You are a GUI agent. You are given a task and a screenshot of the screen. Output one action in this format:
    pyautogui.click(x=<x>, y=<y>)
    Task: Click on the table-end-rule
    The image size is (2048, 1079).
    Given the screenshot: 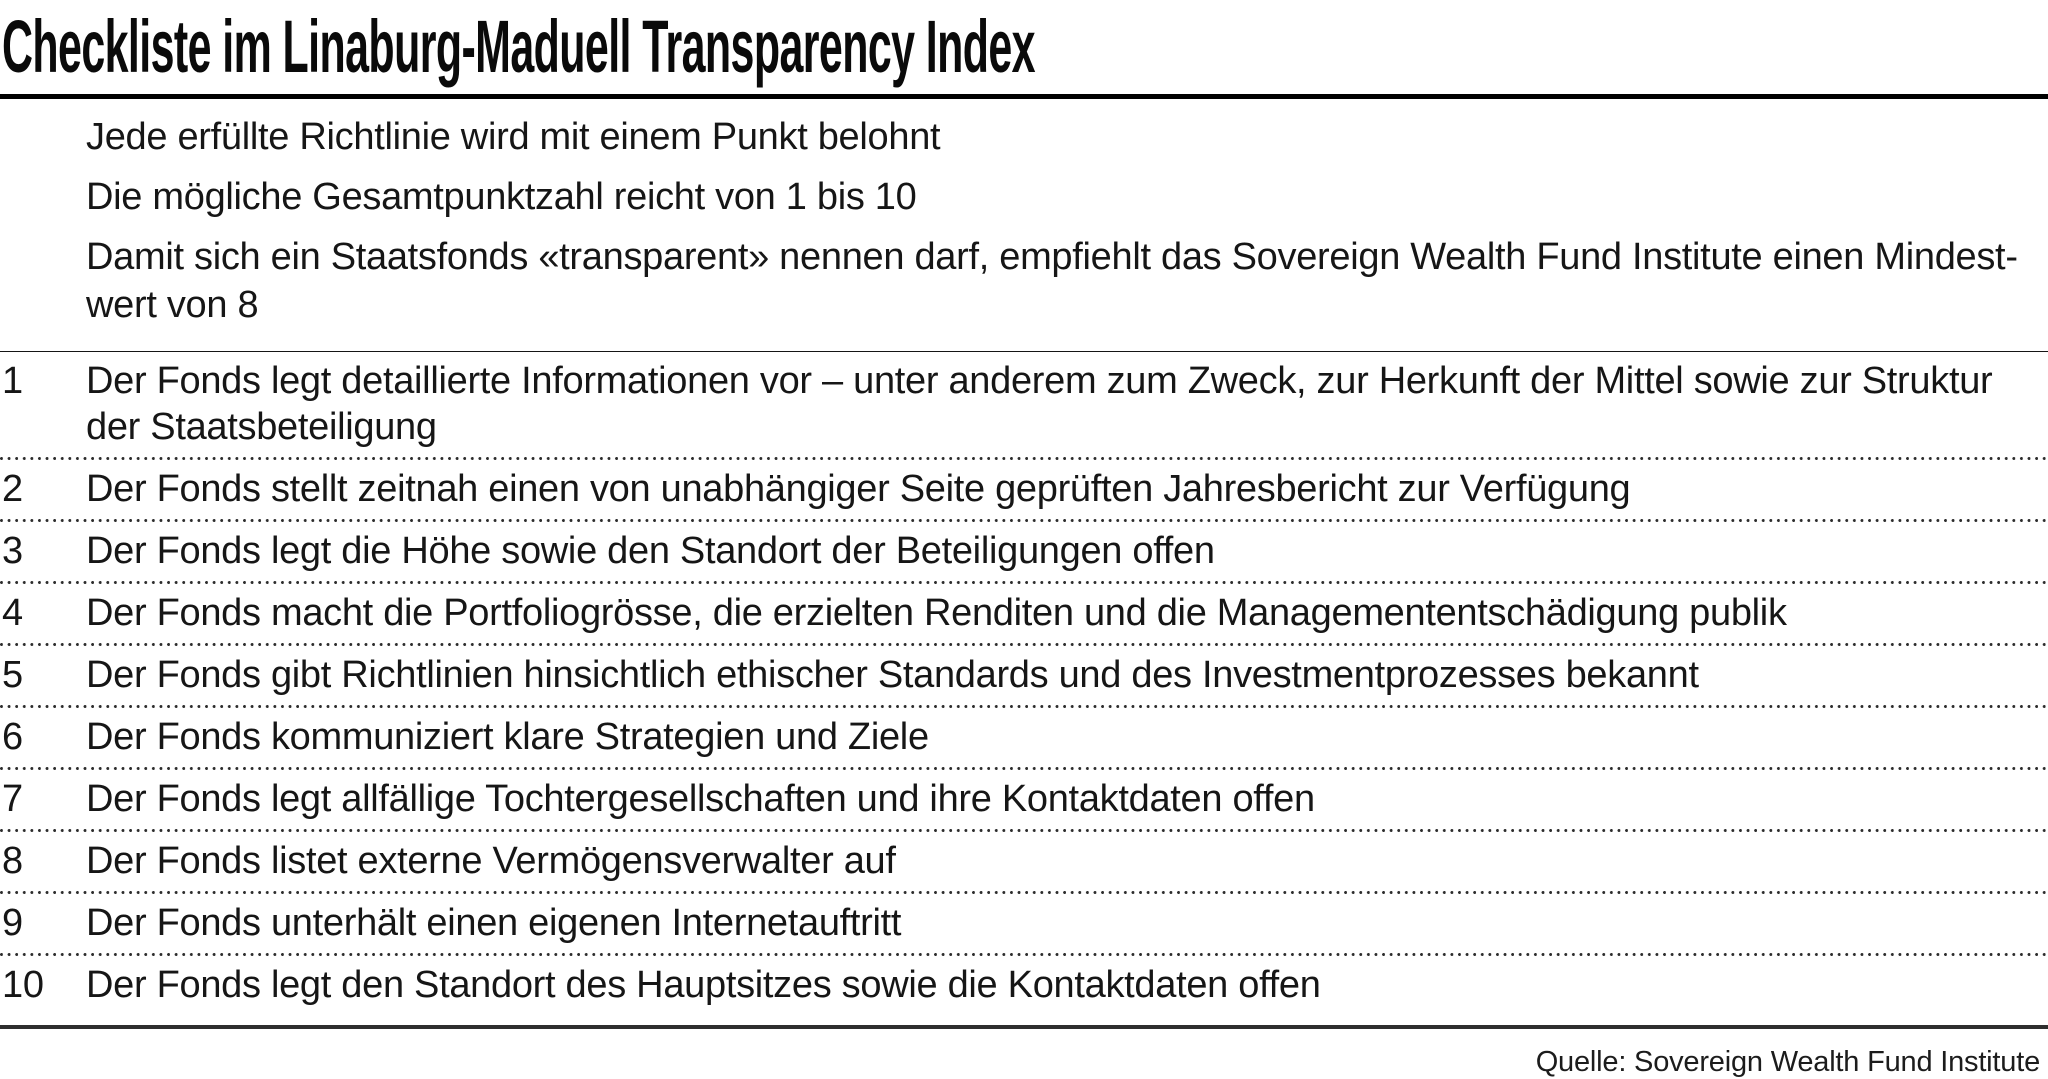 What is the action you would take?
    pyautogui.click(x=1024, y=1027)
    